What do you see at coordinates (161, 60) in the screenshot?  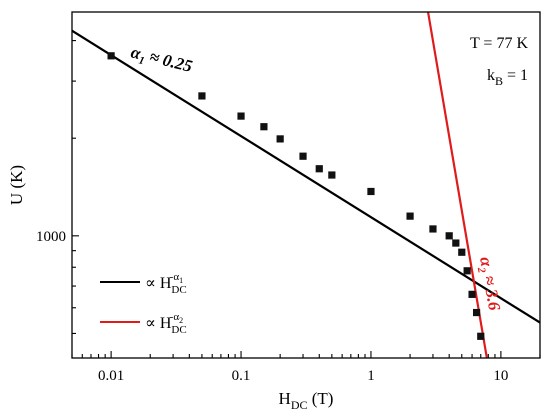 I see `alpha1-fit-label: α1 ≈ 0.25` at bounding box center [161, 60].